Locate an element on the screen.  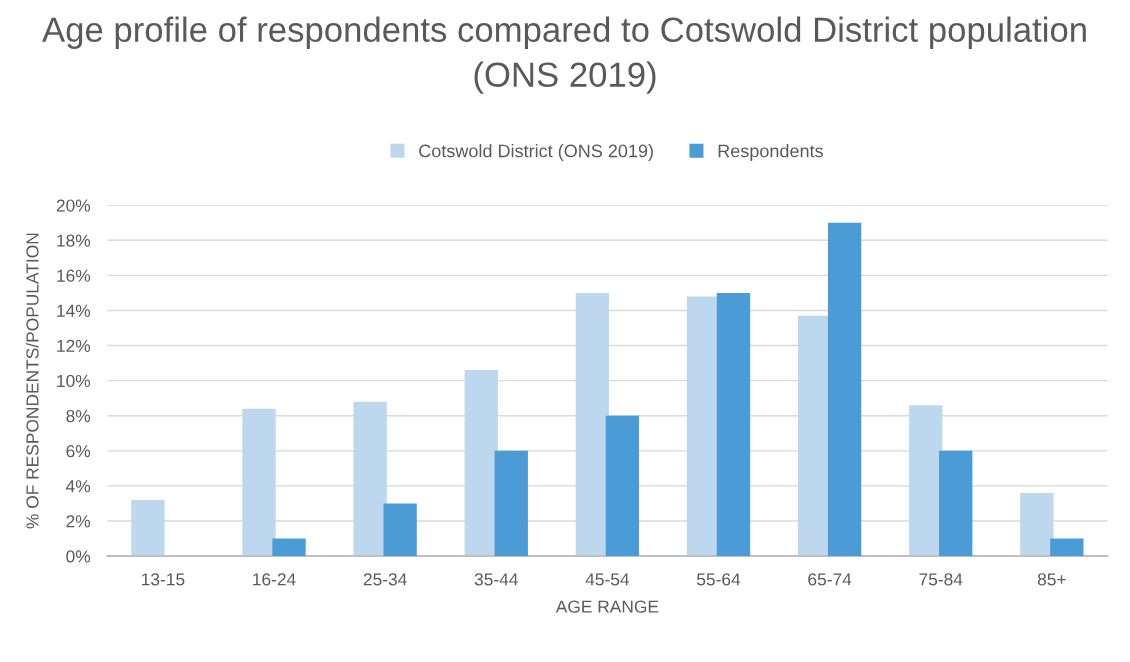
x-tick-label: 55-64 is located at coordinates (718, 579).